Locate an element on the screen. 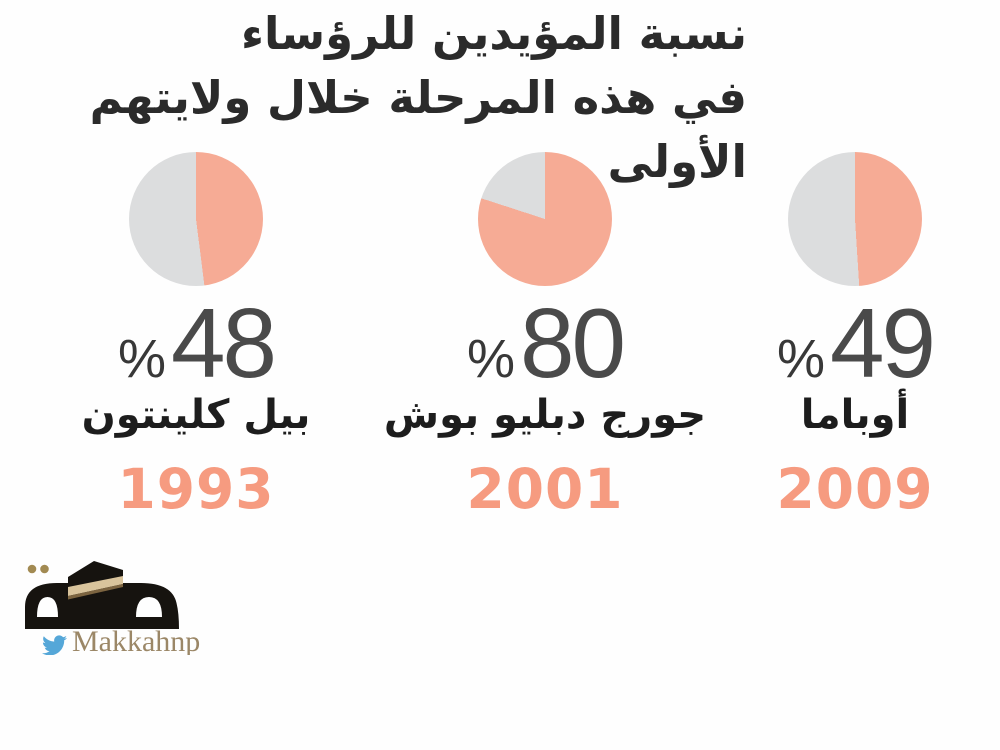 The image size is (1000, 750). year-clinton: 1993 is located at coordinates (196, 489).